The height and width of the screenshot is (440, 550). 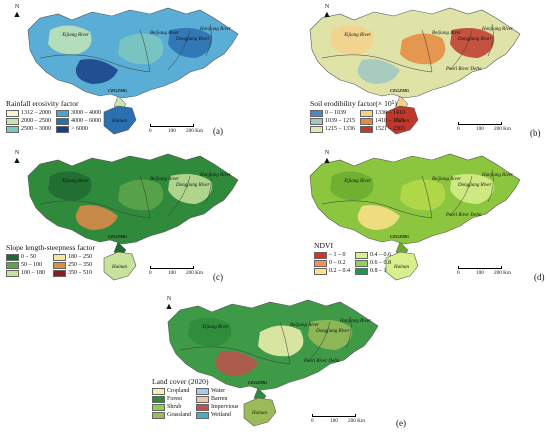 I want to click on legend-title: Slope length-steepness factor, so click(x=50, y=247).